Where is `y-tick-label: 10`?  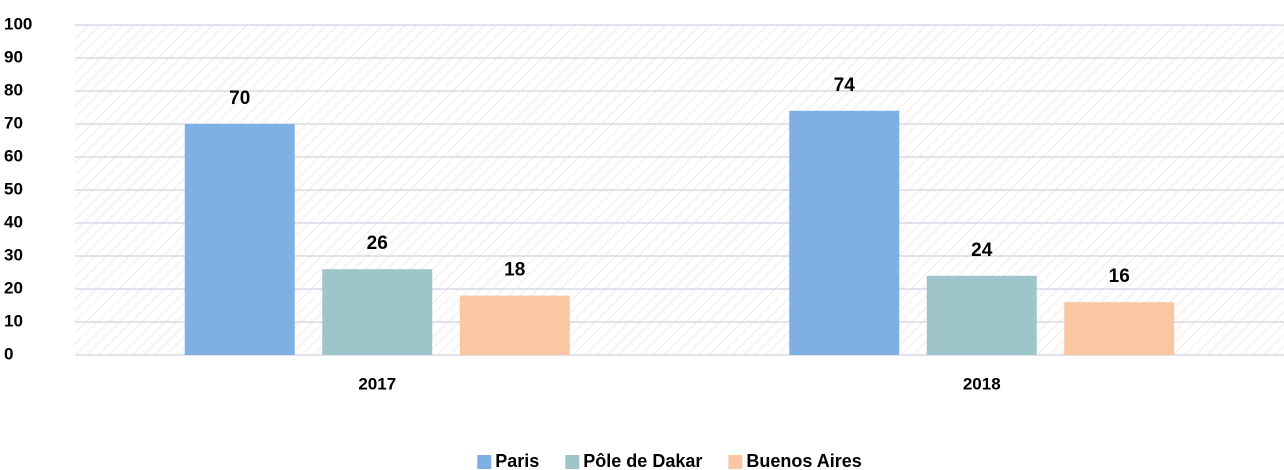
y-tick-label: 10 is located at coordinates (13, 320).